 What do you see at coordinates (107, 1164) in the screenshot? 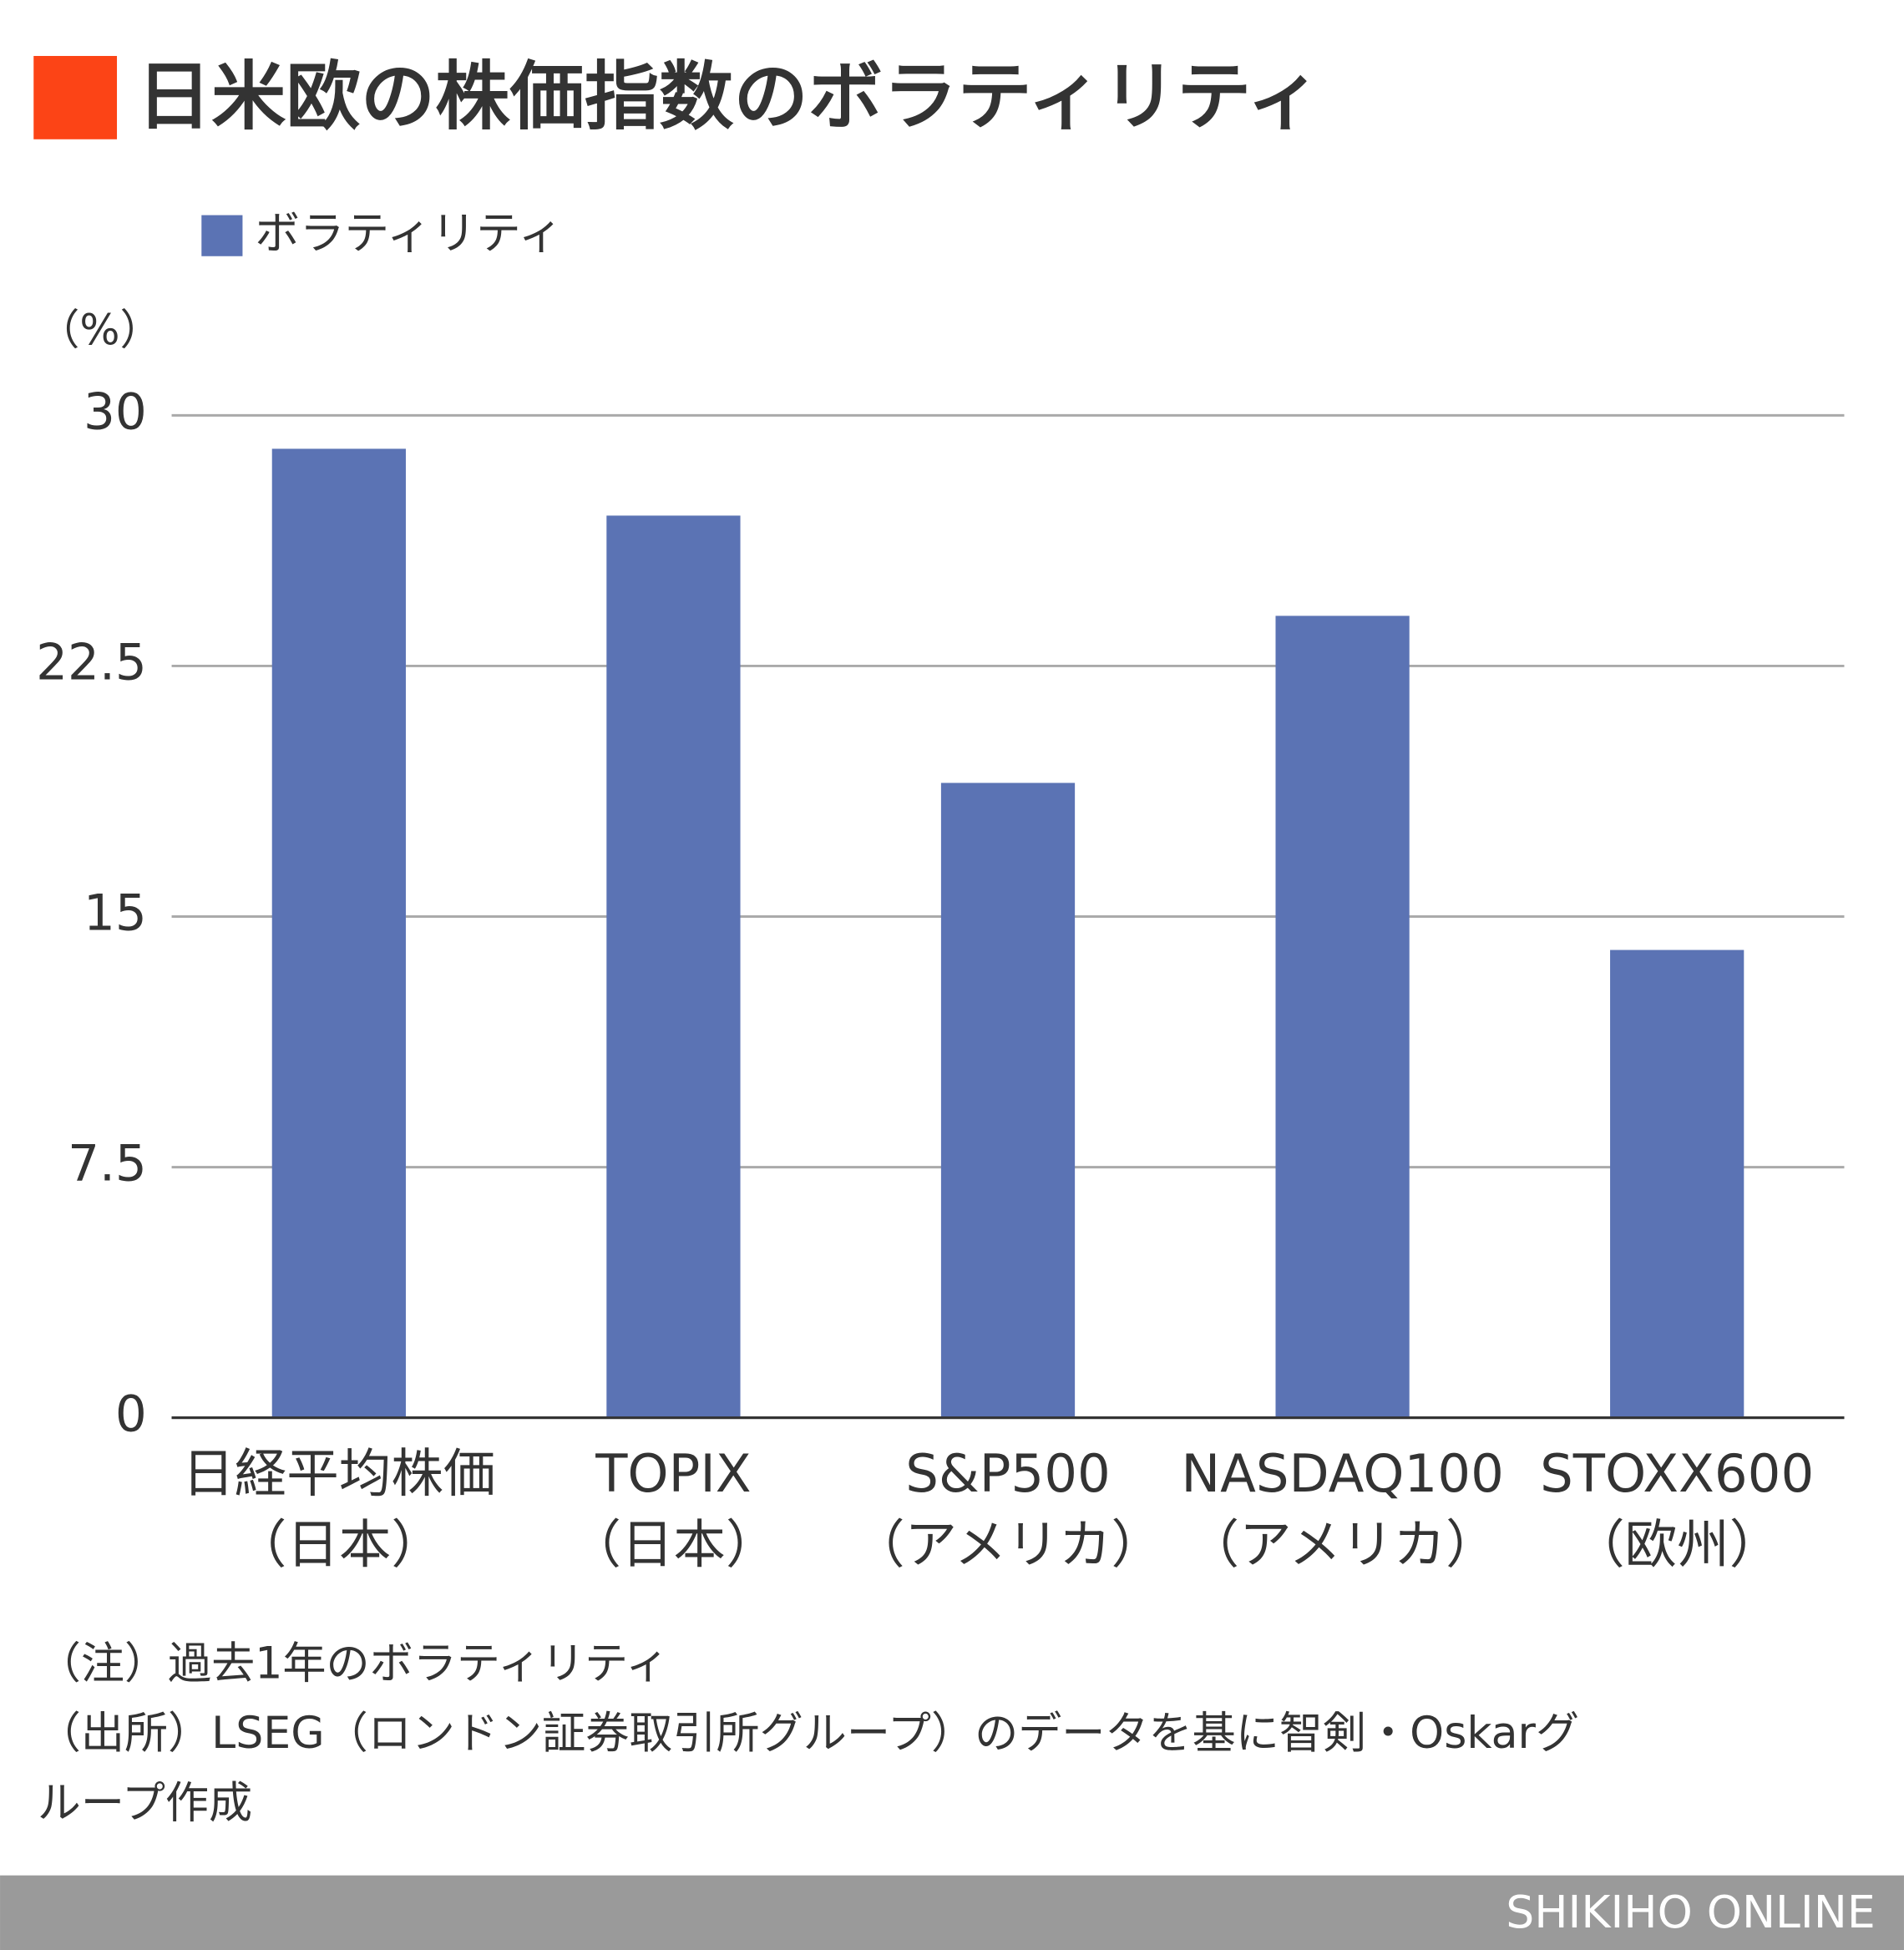
I see `y-tick-label: 7.5` at bounding box center [107, 1164].